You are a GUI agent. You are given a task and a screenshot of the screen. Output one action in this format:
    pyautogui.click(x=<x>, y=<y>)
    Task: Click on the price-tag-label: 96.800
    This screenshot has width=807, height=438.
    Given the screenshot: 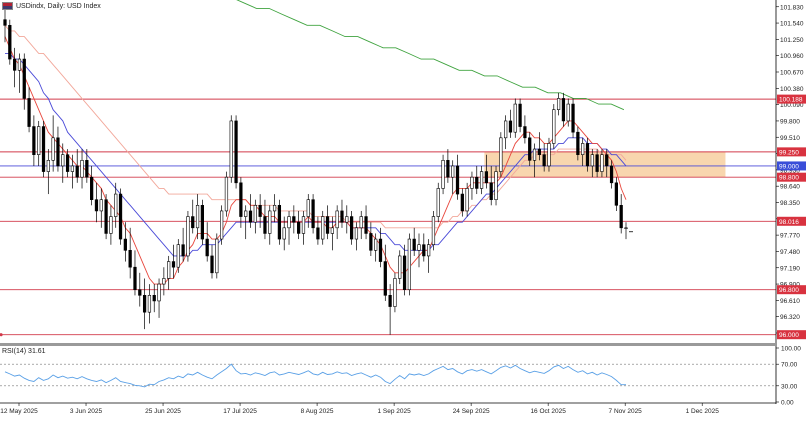 What is the action you would take?
    pyautogui.click(x=789, y=290)
    